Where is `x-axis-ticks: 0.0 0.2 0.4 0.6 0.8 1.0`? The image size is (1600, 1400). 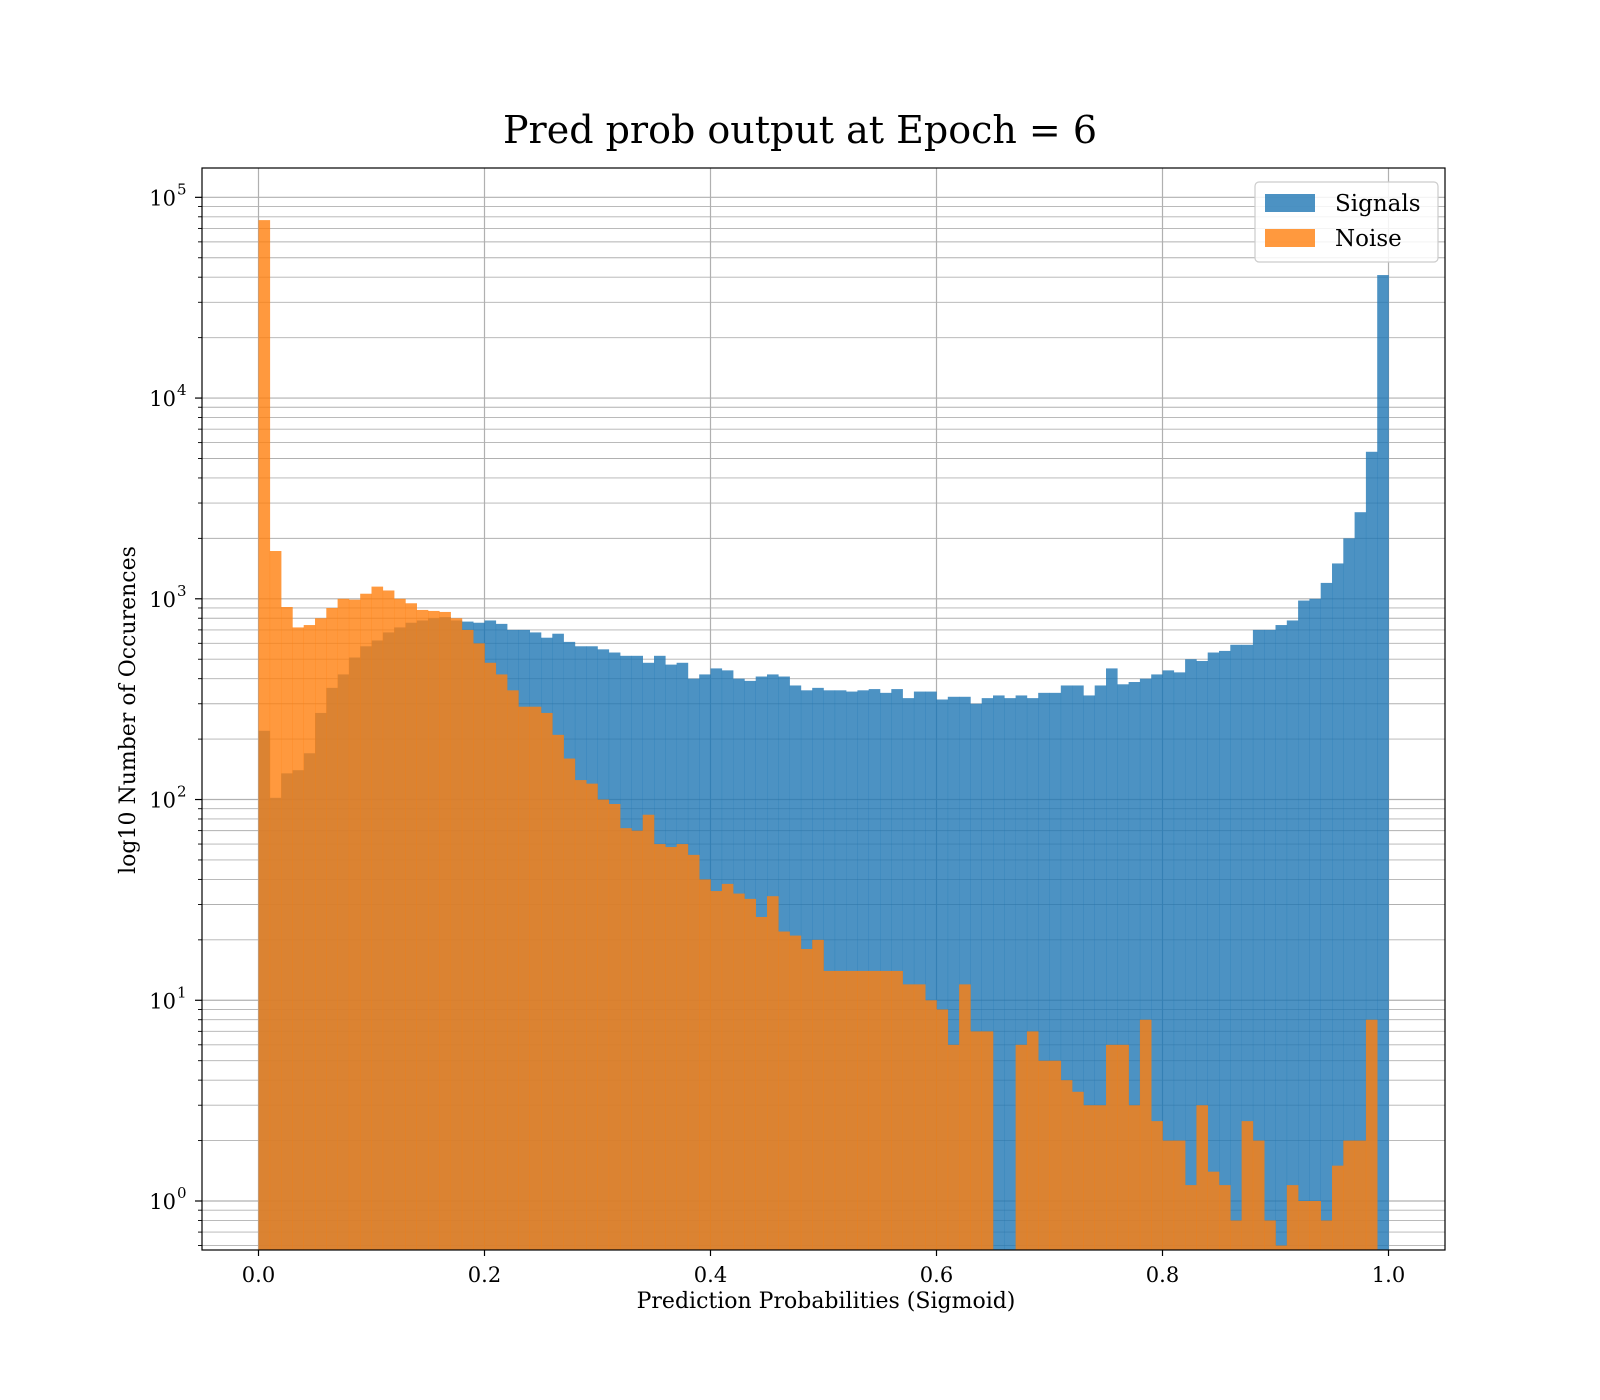
x-axis-ticks: 0.0 0.2 0.4 0.6 0.8 1.0 is located at coordinates (823, 1268).